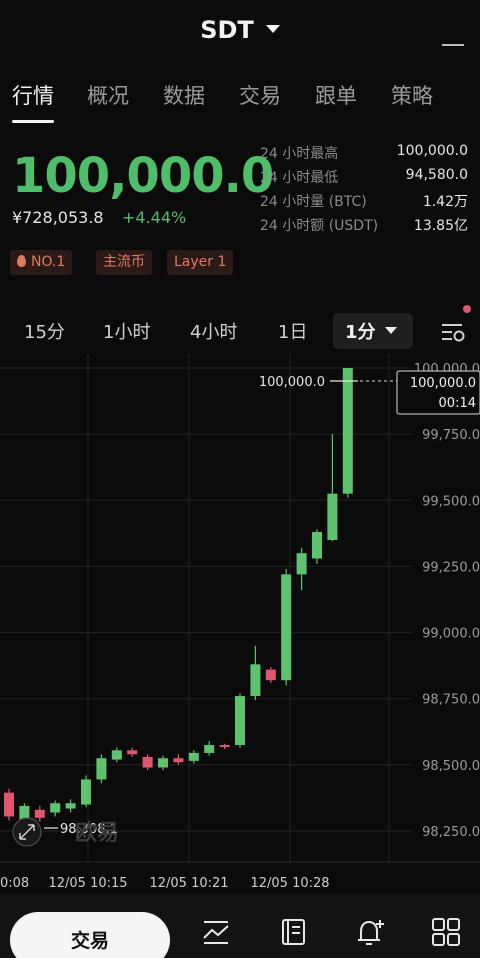  I want to click on stat-label: 24 小时量 (BTC), so click(313, 202).